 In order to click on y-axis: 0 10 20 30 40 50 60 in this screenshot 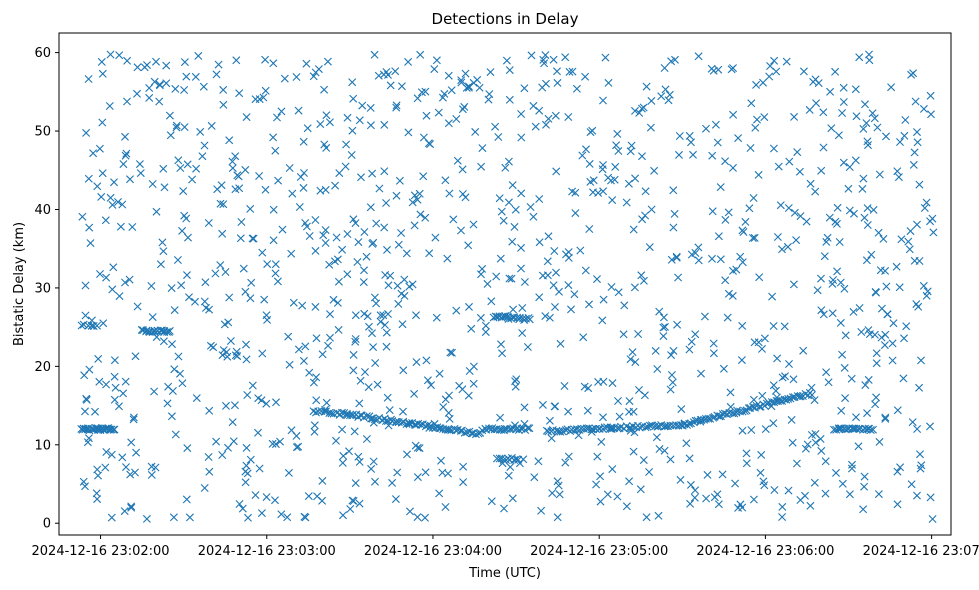, I will do `click(46, 289)`.